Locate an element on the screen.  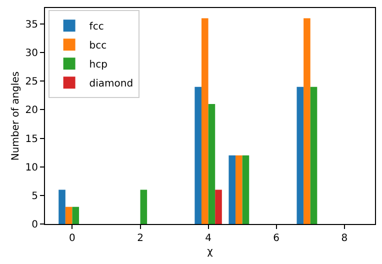
legend-label: diamond is located at coordinates (111, 84).